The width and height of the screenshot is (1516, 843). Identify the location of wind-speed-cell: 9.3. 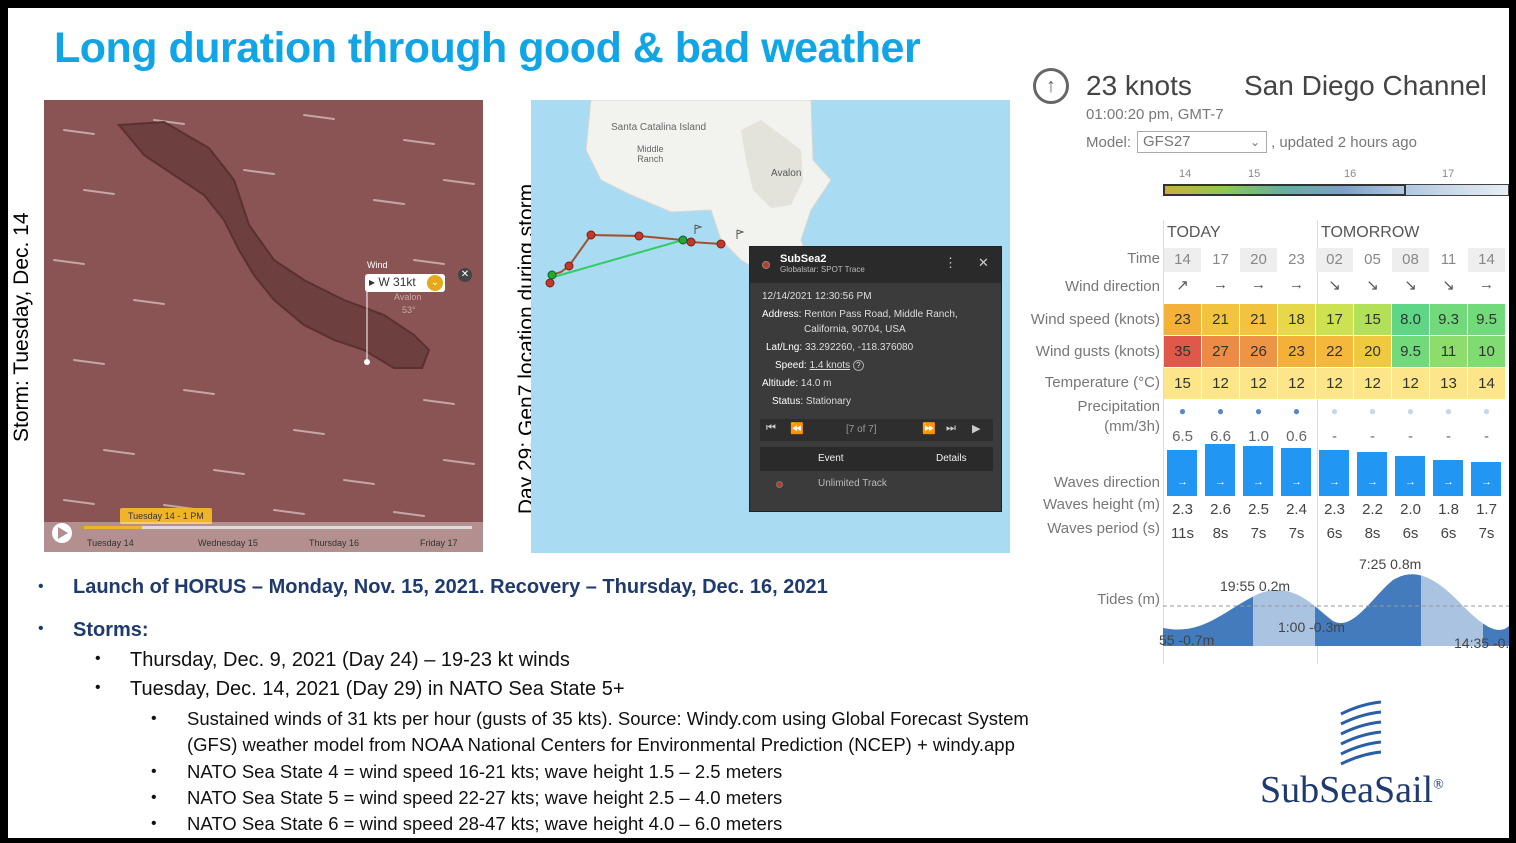
(1448, 319).